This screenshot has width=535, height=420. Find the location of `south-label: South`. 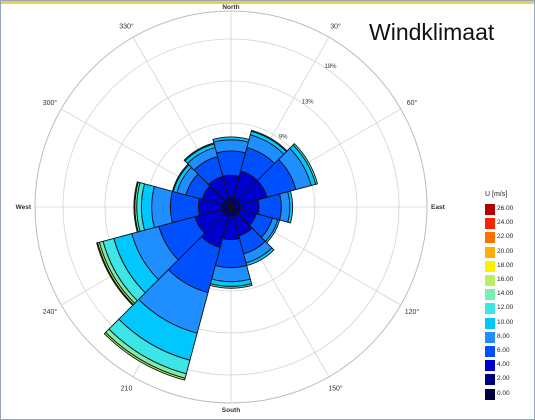

south-label: South is located at coordinates (231, 410).